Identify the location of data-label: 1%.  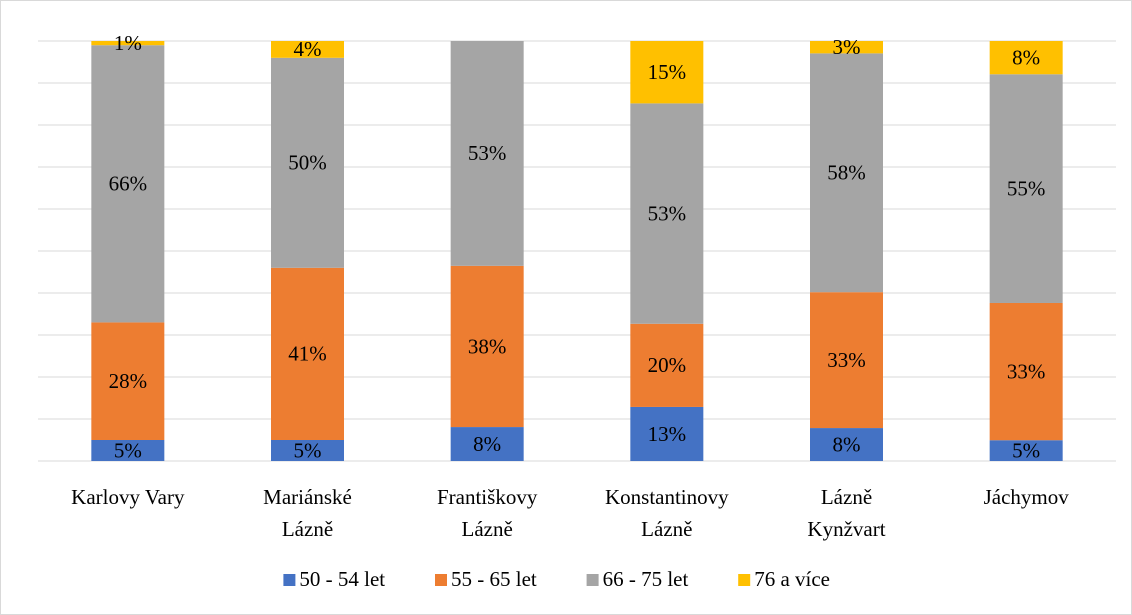
(128, 43).